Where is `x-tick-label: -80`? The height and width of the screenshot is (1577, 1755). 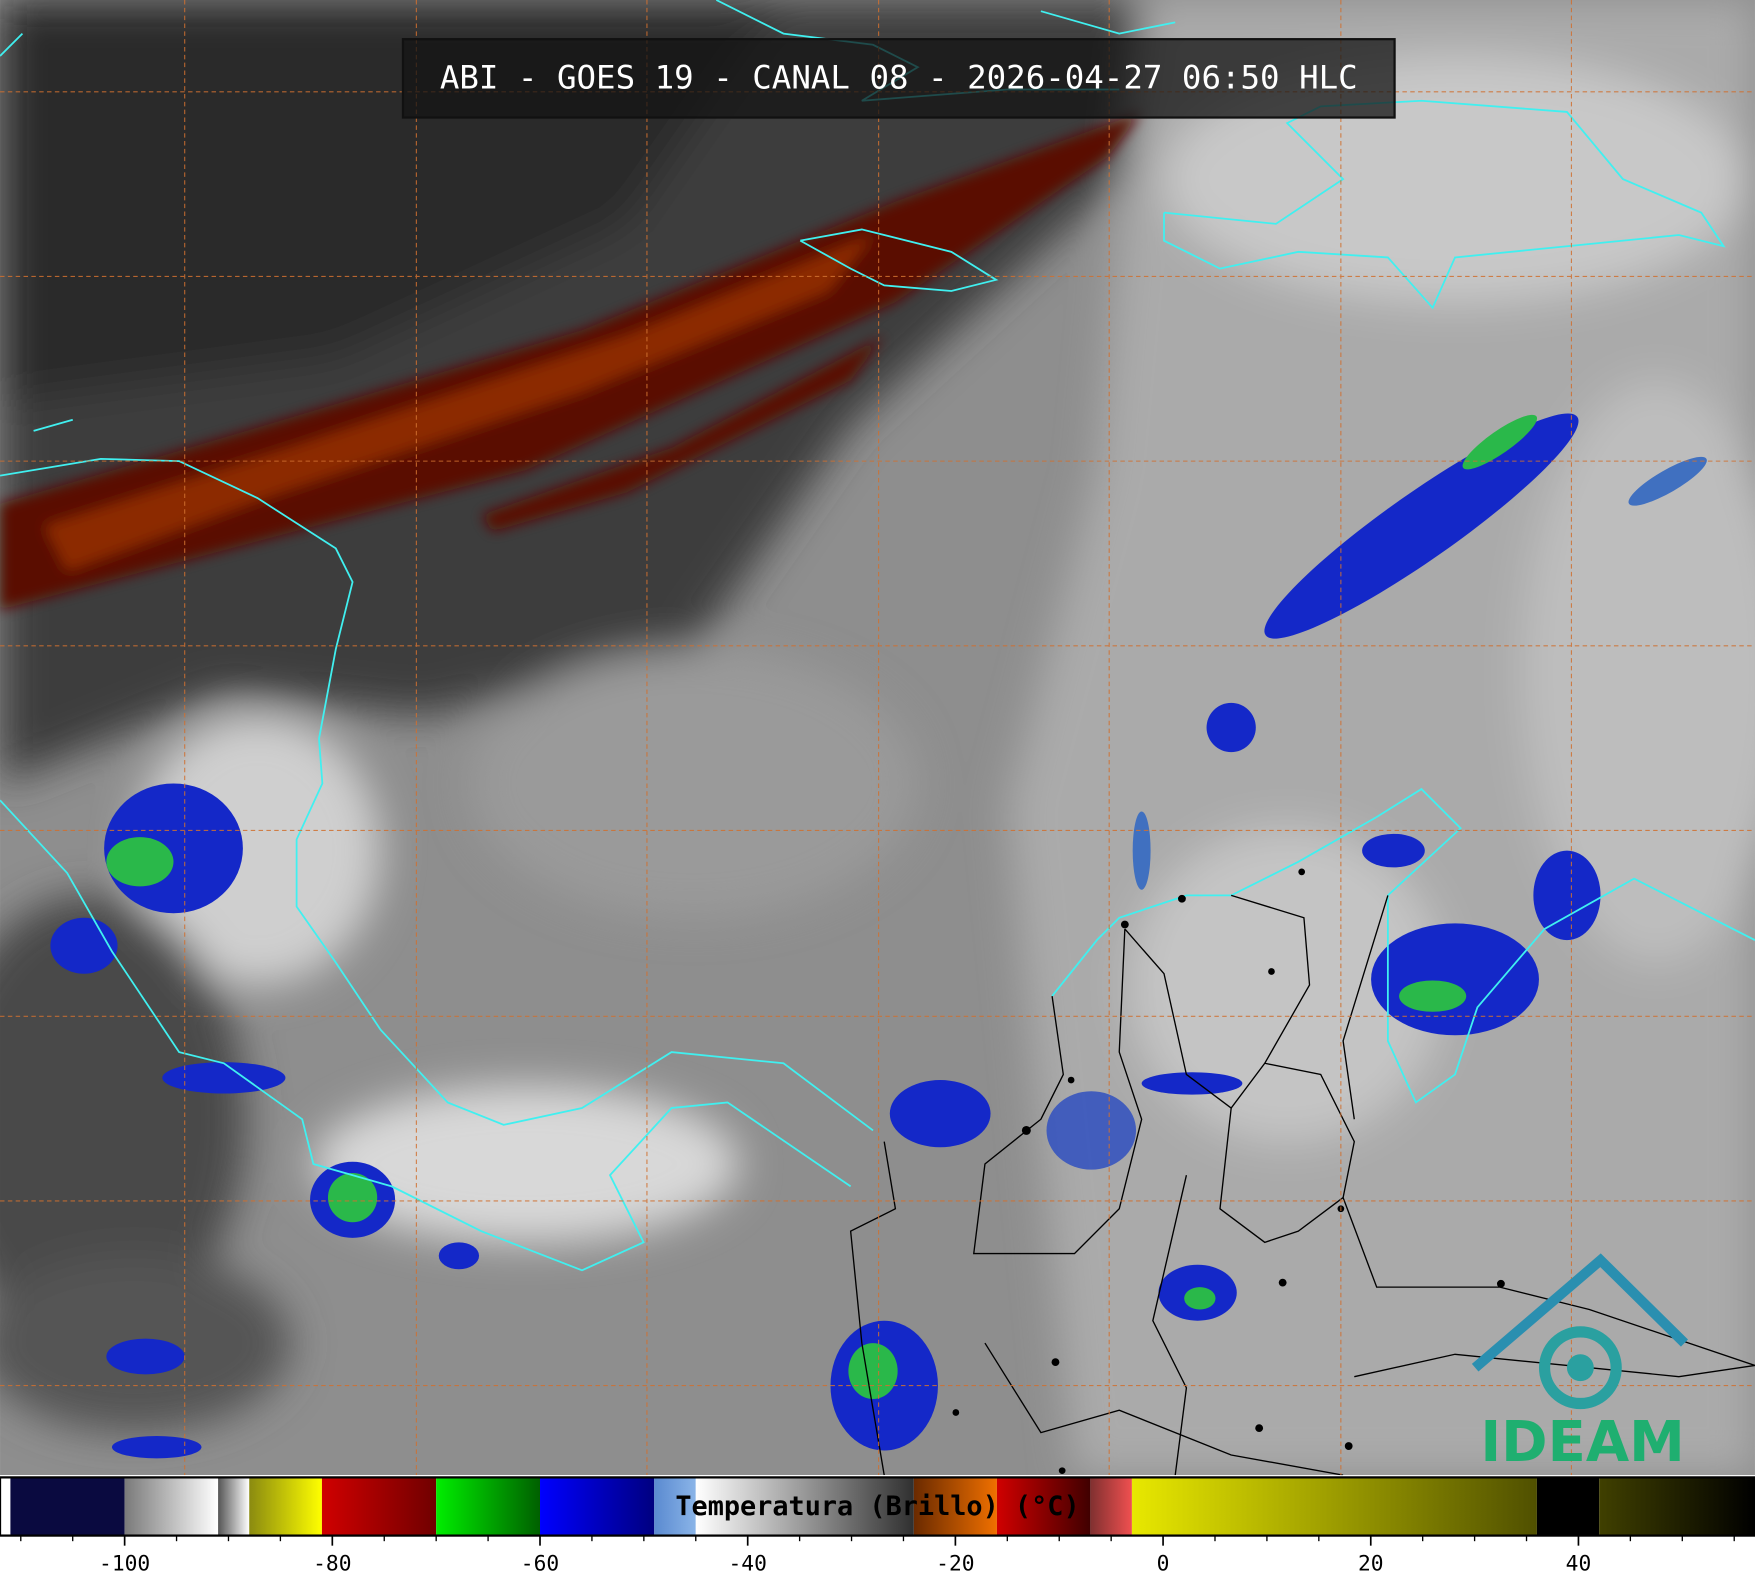
x-tick-label: -80 is located at coordinates (332, 1564).